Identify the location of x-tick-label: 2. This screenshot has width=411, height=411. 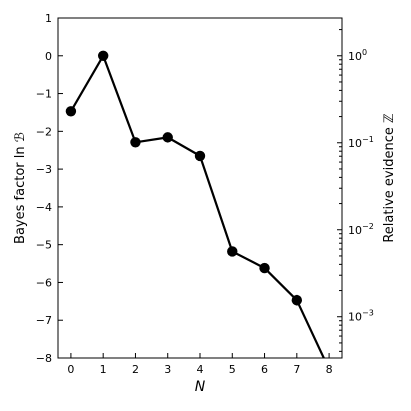
(135, 369).